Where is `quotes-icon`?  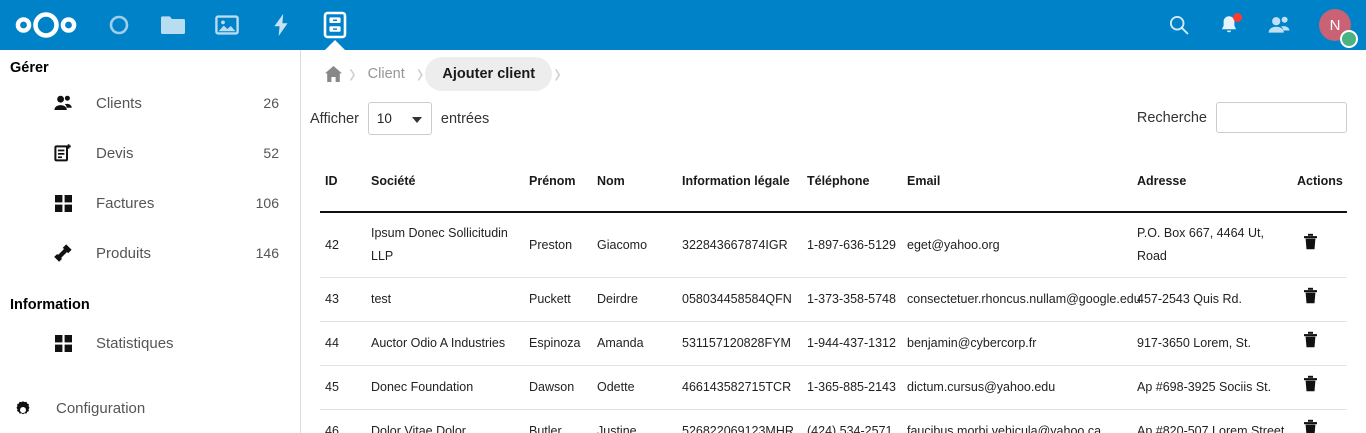 quotes-icon is located at coordinates (63, 153).